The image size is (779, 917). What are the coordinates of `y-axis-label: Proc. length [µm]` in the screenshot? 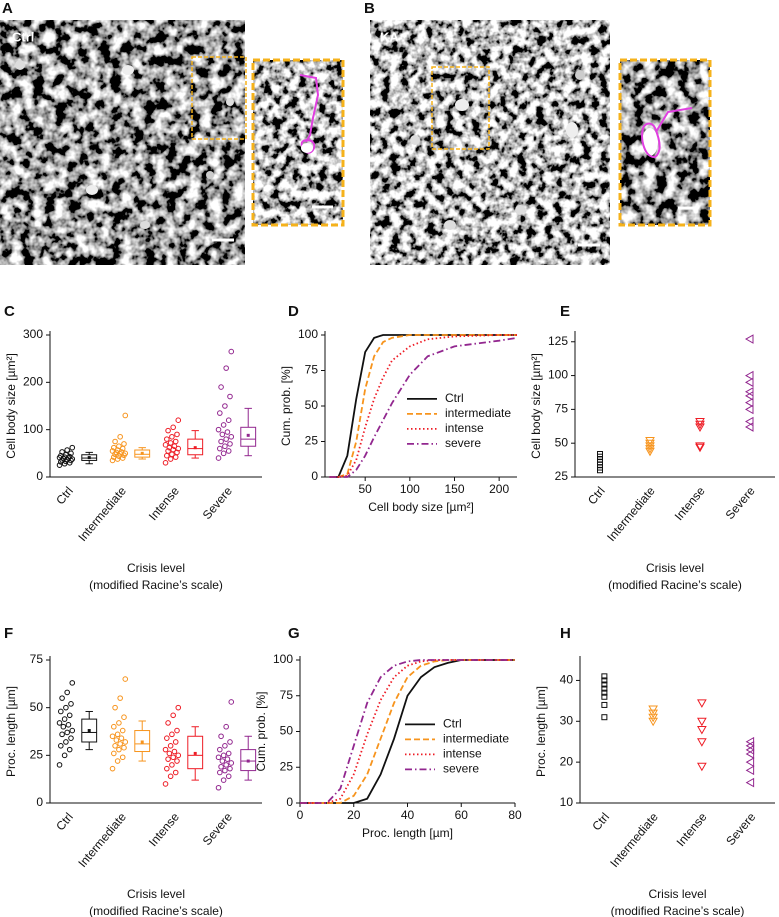 It's located at (11, 731).